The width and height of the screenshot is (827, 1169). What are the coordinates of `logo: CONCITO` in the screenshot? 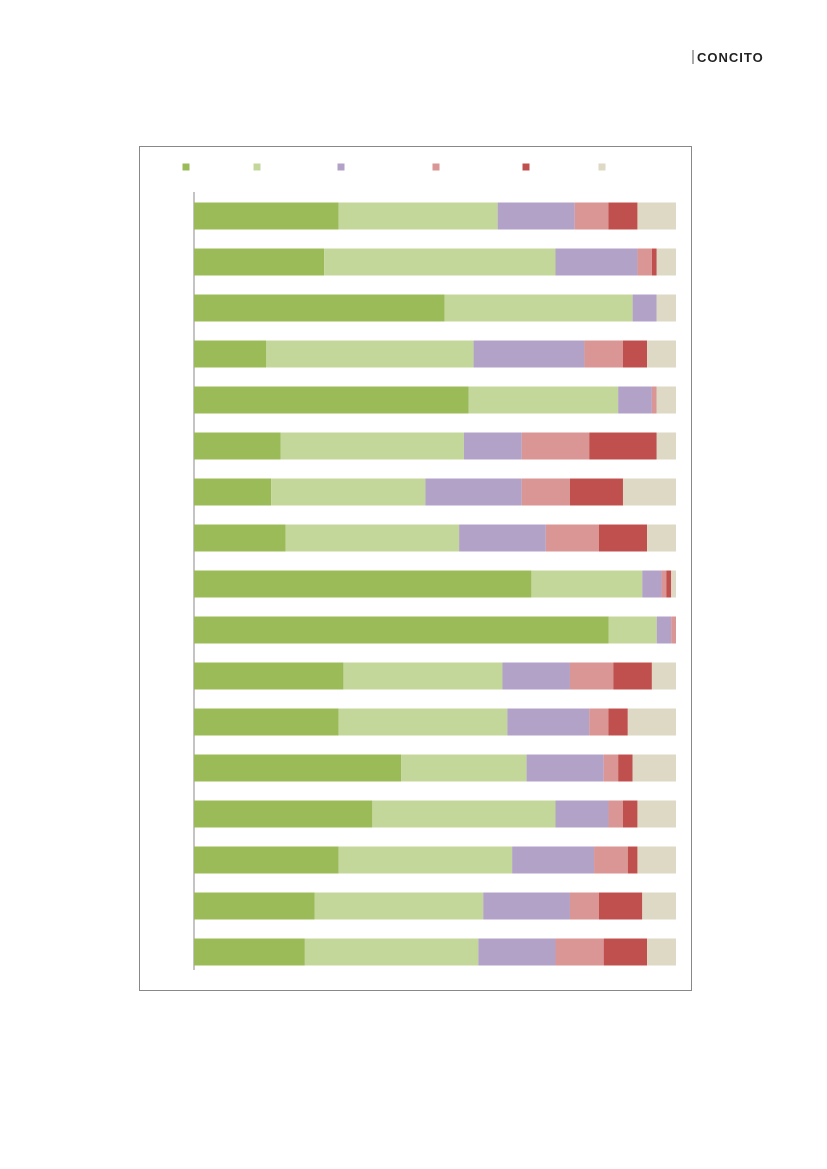 It's located at (730, 57).